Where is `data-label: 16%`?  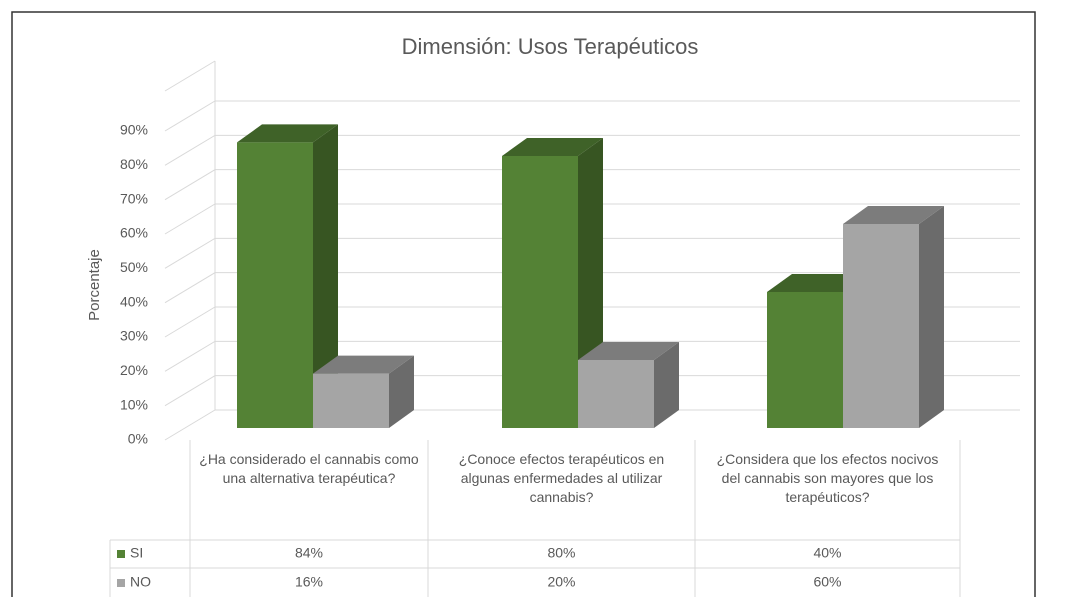
data-label: 16% is located at coordinates (309, 582).